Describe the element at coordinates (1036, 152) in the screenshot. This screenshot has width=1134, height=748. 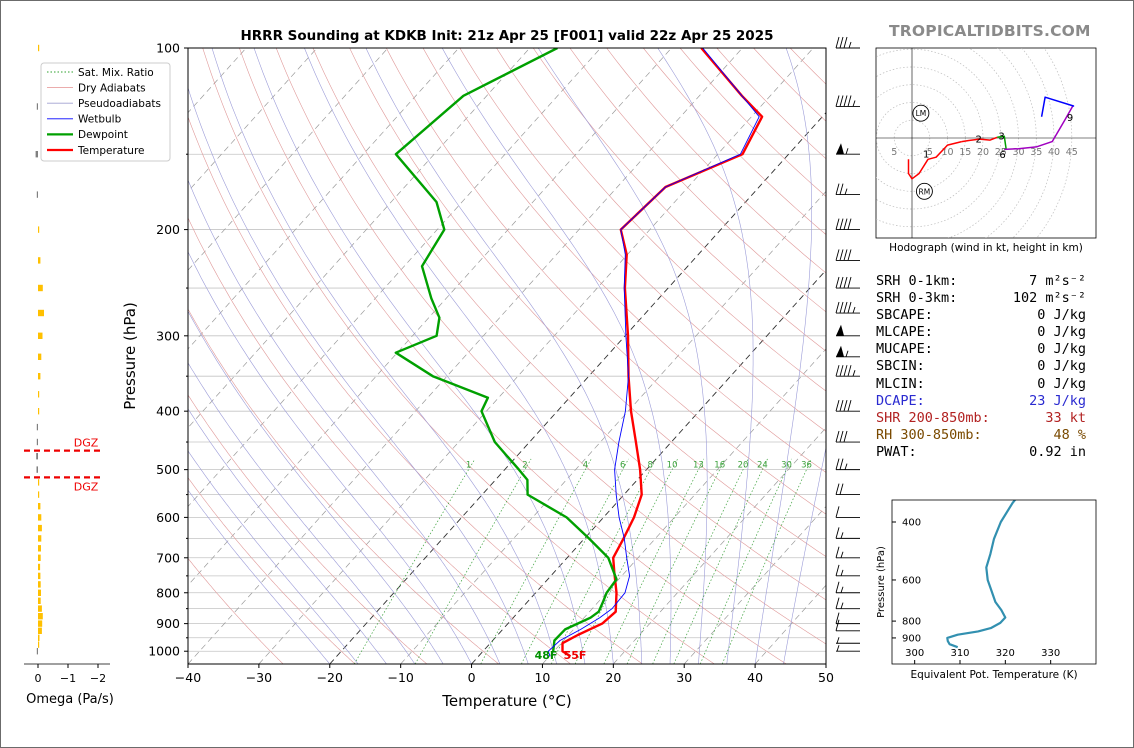
I see `hodograph-ring-label: 35` at that location.